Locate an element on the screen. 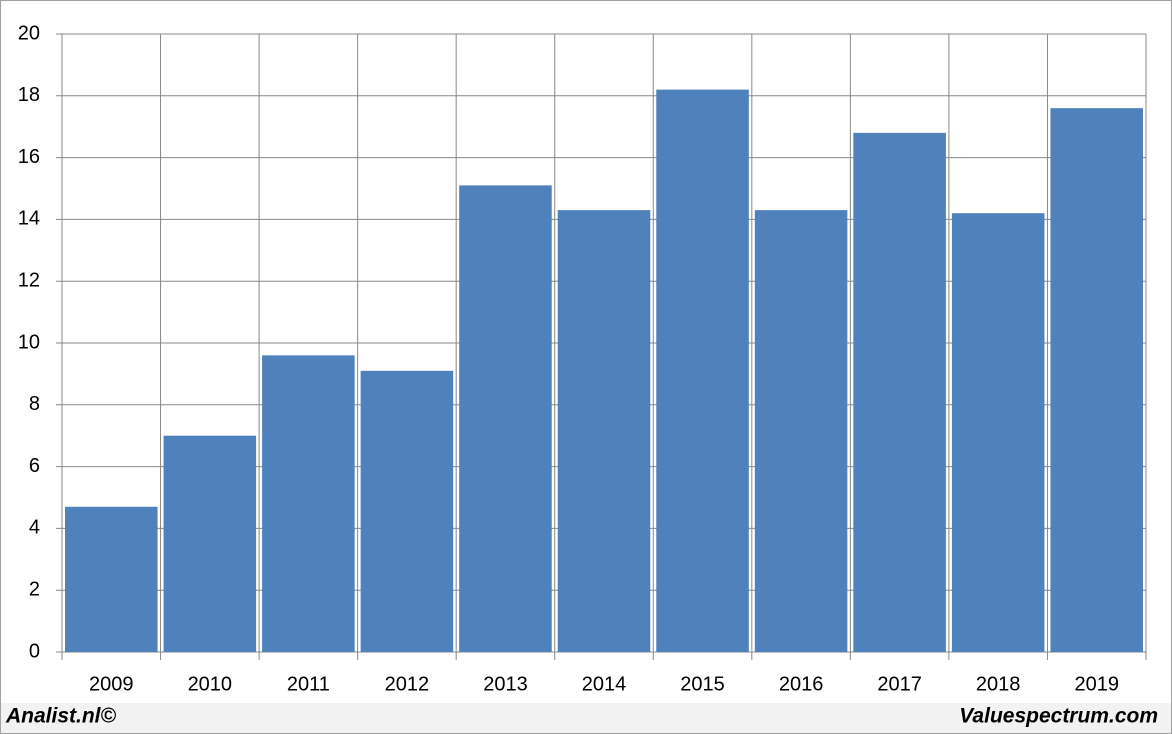 Image resolution: width=1172 pixels, height=734 pixels. x-tick-label: 2009 is located at coordinates (111, 684).